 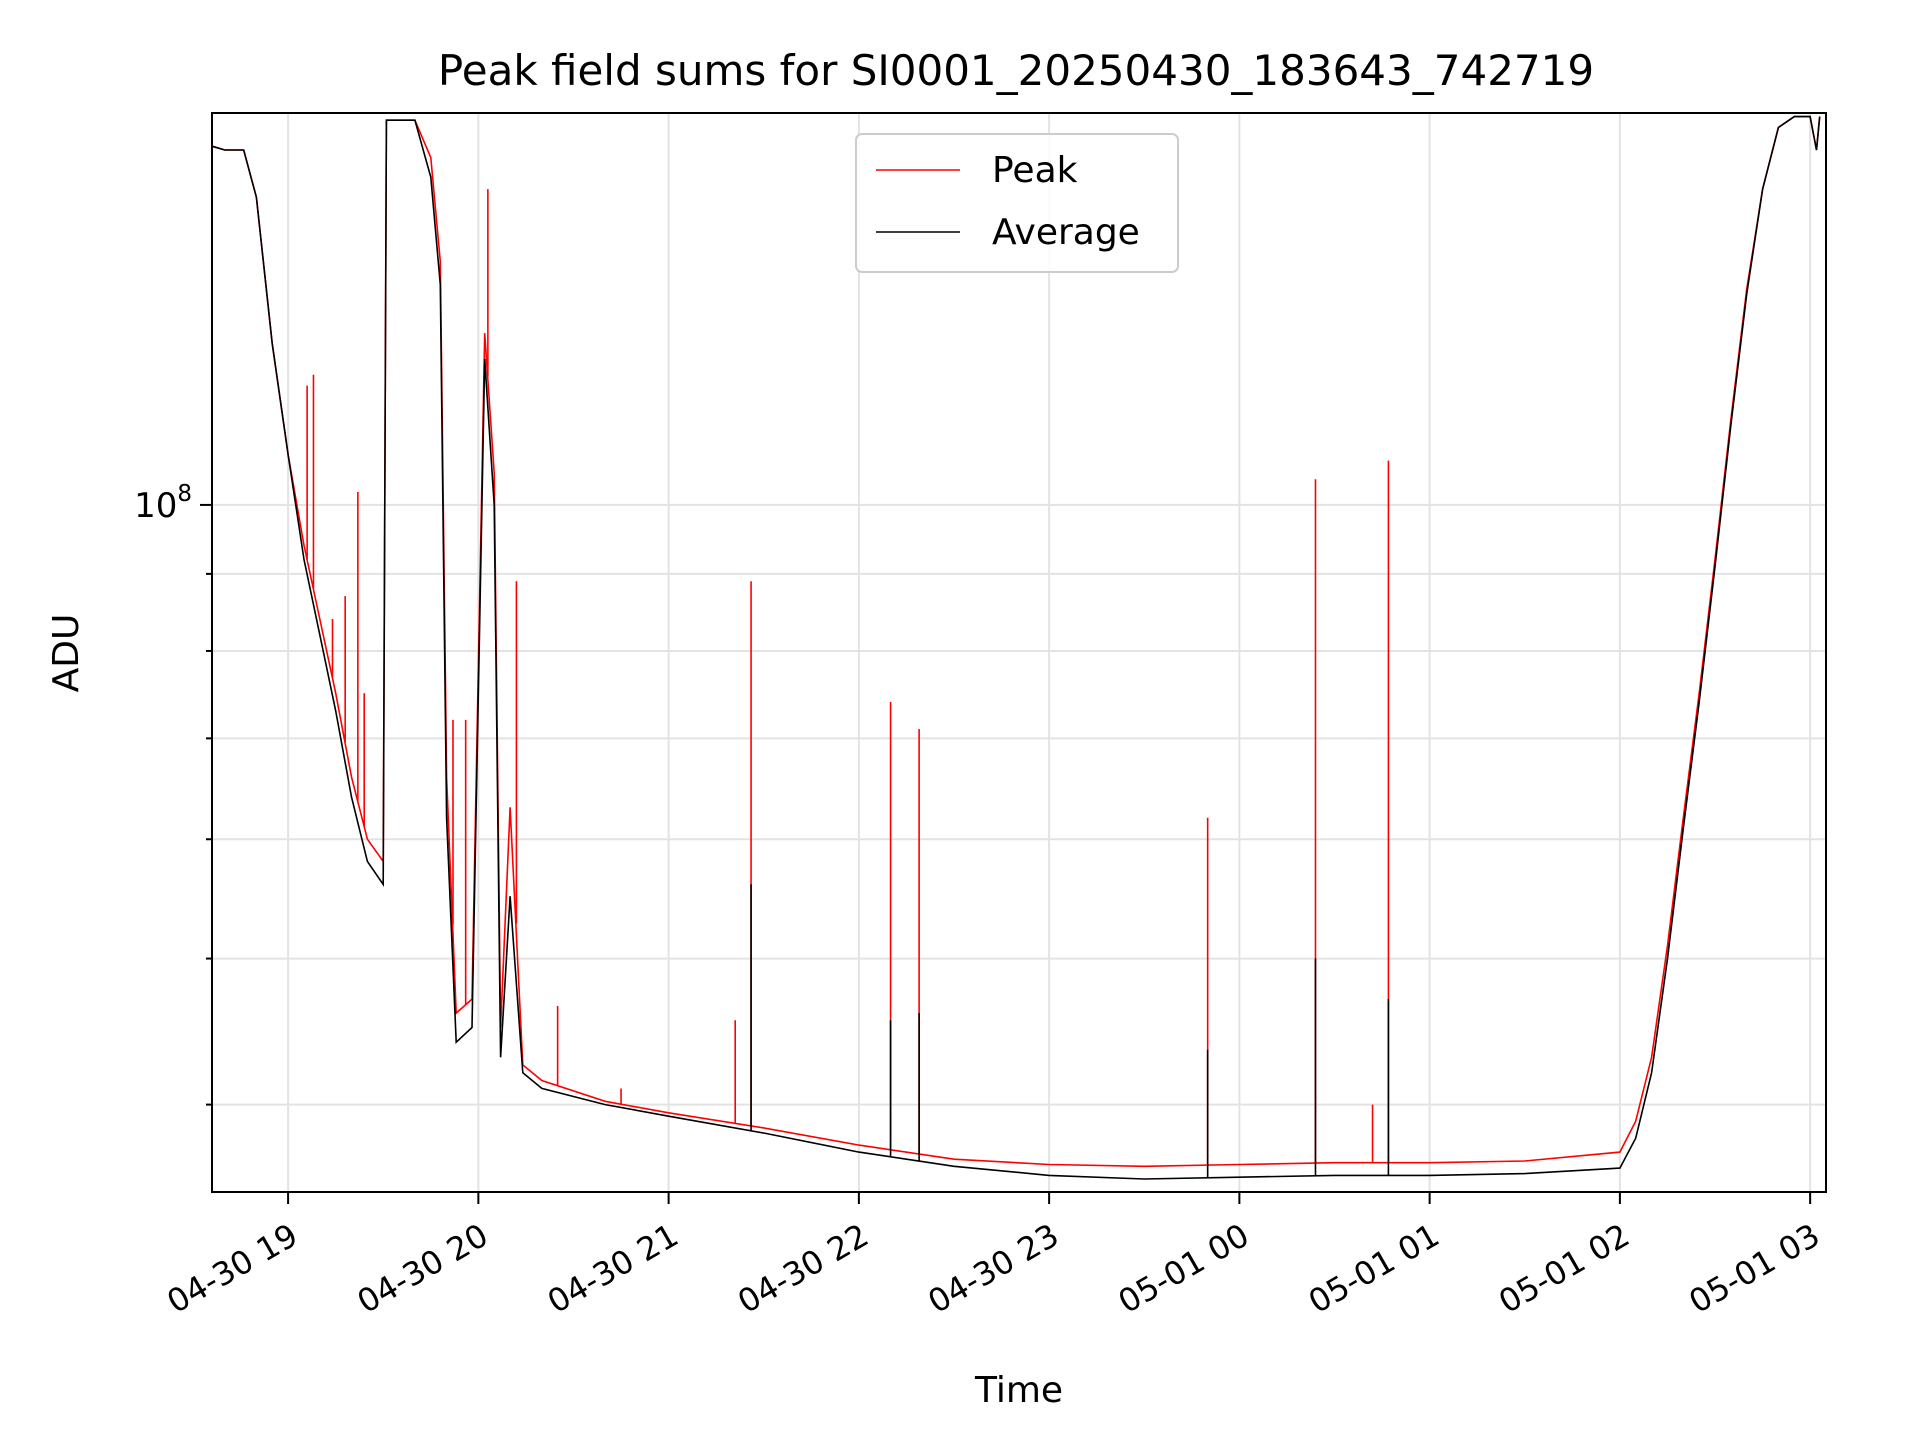 What do you see at coordinates (1035, 170) in the screenshot?
I see `legend-label-peak: Peak` at bounding box center [1035, 170].